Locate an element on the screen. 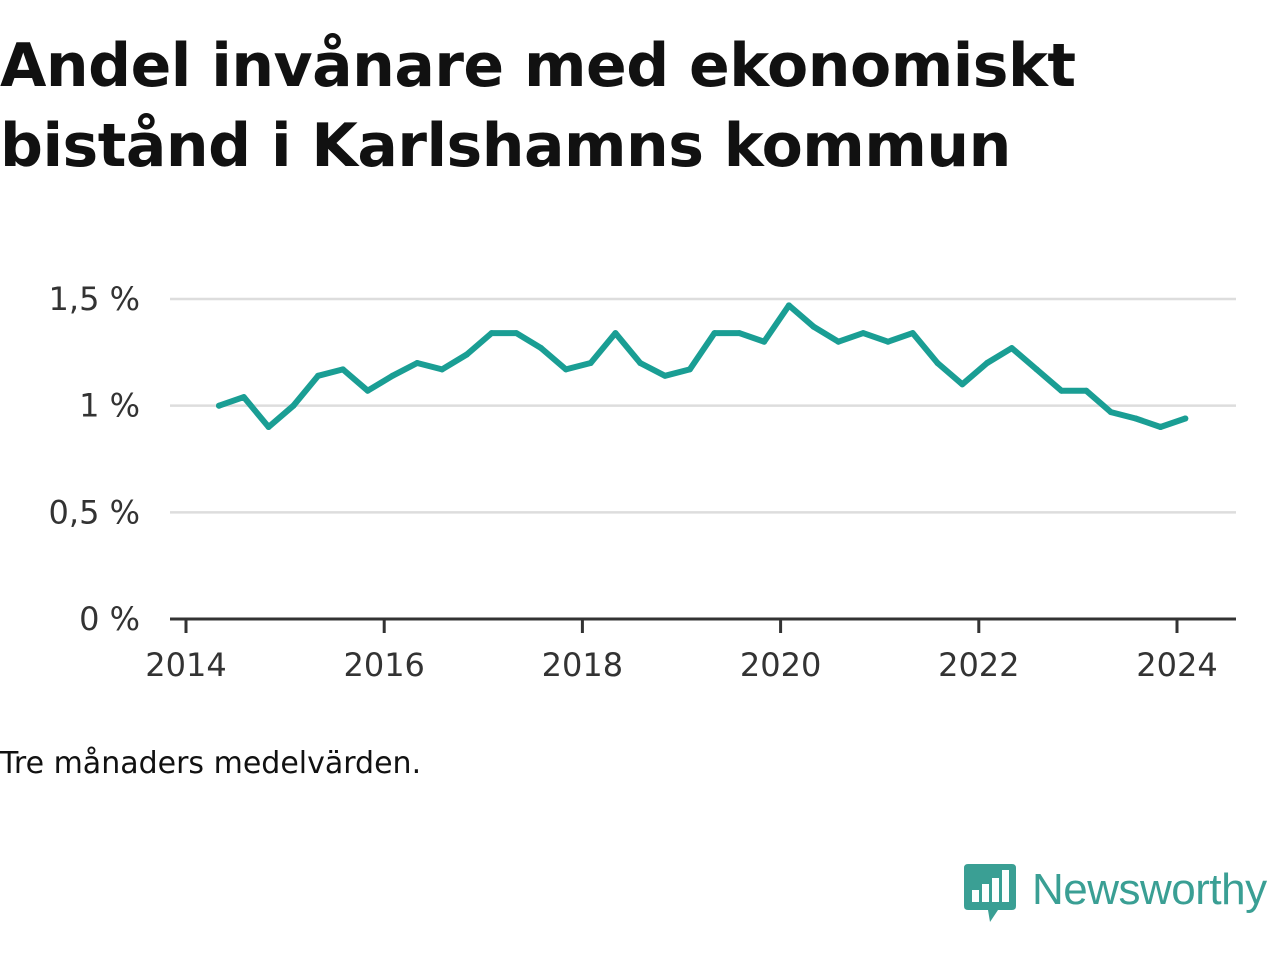 This screenshot has height=960, width=1280. y-tick-label: 1,5 % is located at coordinates (94, 299).